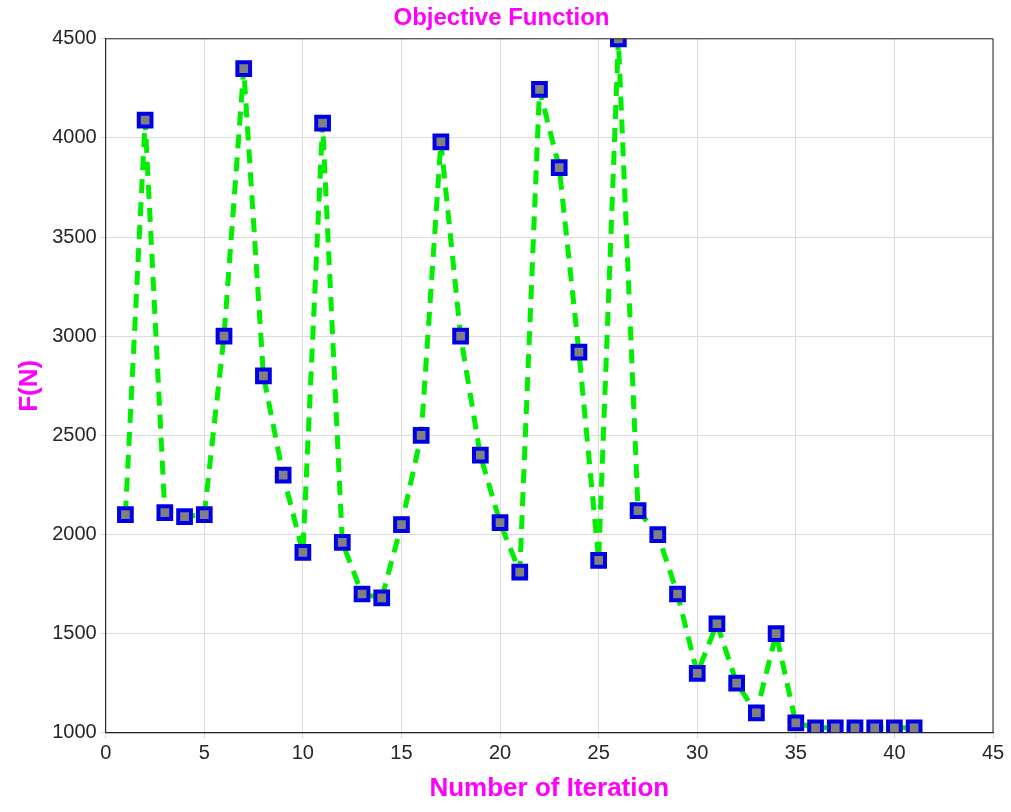 The image size is (1011, 812). Describe the element at coordinates (549, 786) in the screenshot. I see `x-axis-title: Number of Iteration` at that location.